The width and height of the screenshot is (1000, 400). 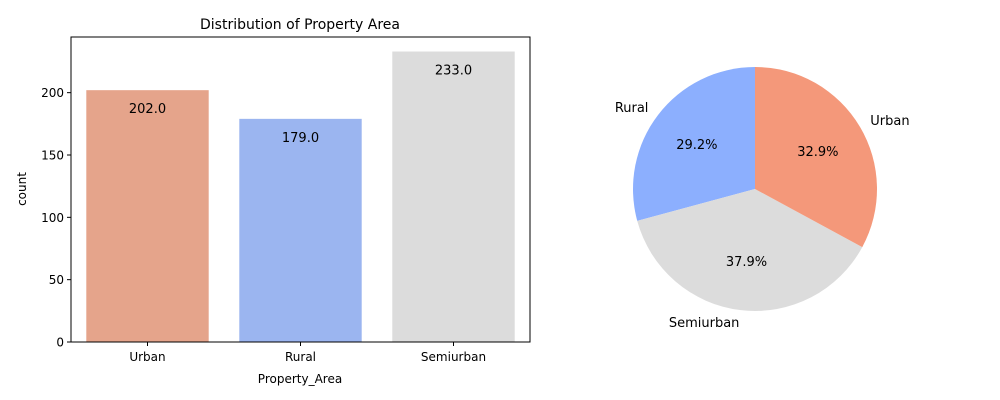 I want to click on pie-category-label: Rural, so click(x=632, y=108).